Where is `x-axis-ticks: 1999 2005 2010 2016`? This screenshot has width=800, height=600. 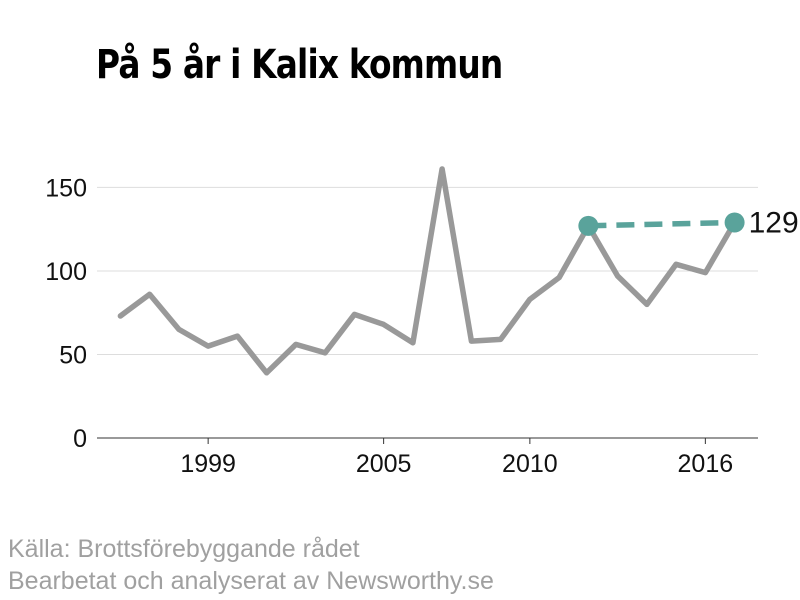 x-axis-ticks: 1999 2005 2010 2016 is located at coordinates (456, 458).